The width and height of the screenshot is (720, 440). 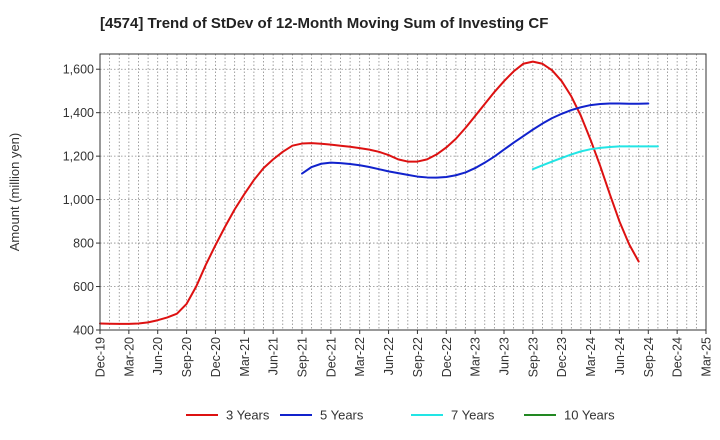 What do you see at coordinates (649, 357) in the screenshot?
I see `x-tick-label: Sep-24` at bounding box center [649, 357].